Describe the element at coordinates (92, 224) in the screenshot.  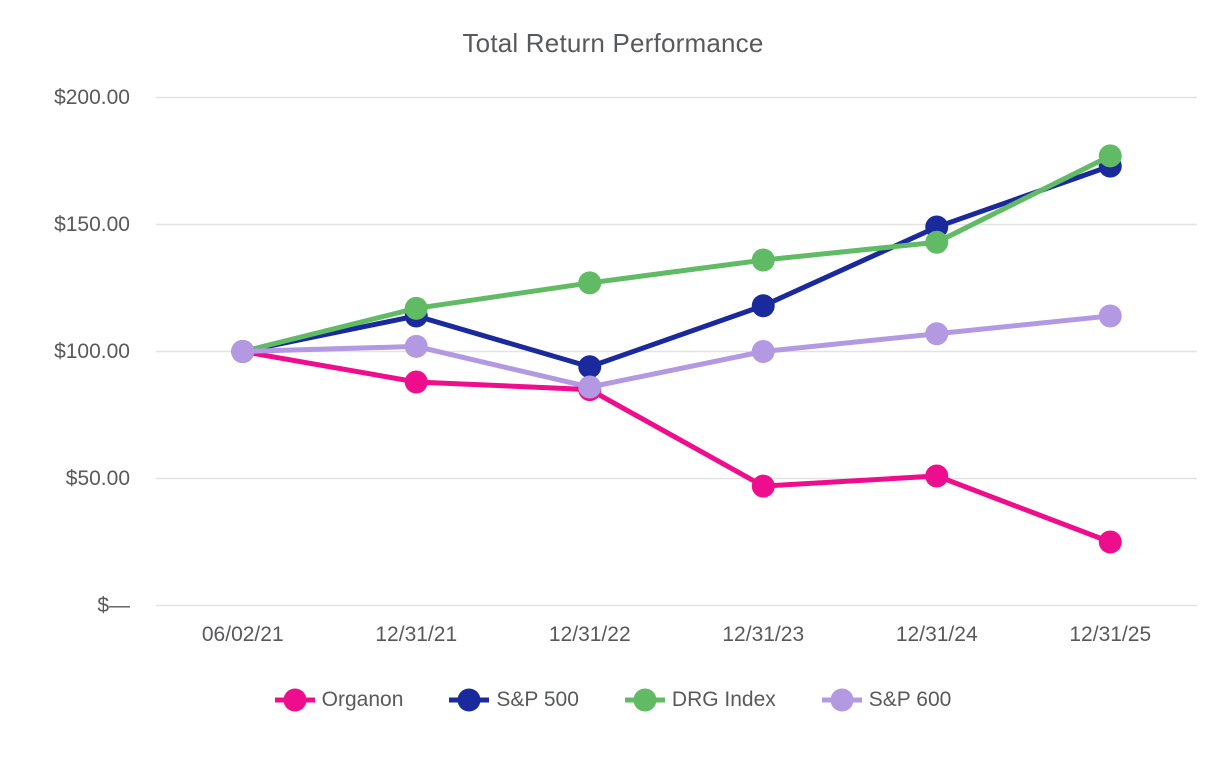
I see `y-tick-label-150: $150.00` at that location.